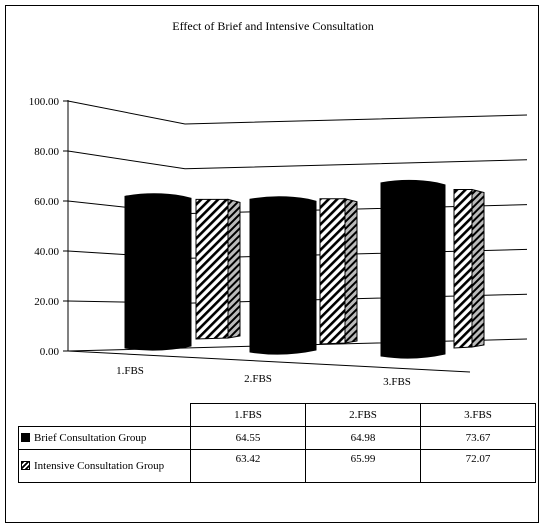 The height and width of the screenshot is (530, 546). I want to click on series-name: Brief Consultation Group, so click(90, 438).